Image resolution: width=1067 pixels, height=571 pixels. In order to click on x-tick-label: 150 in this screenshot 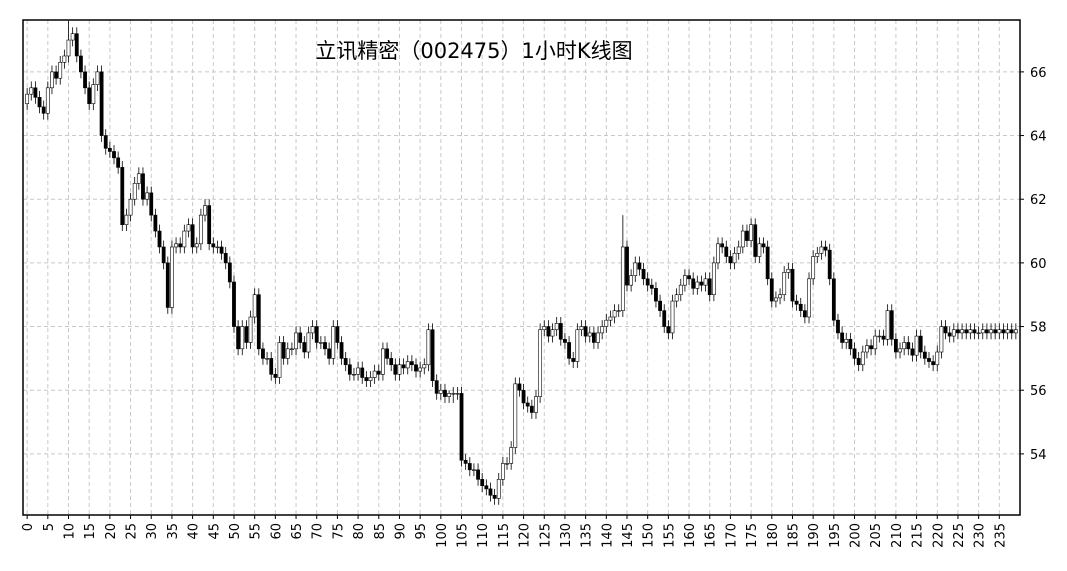, I will do `click(649, 535)`.